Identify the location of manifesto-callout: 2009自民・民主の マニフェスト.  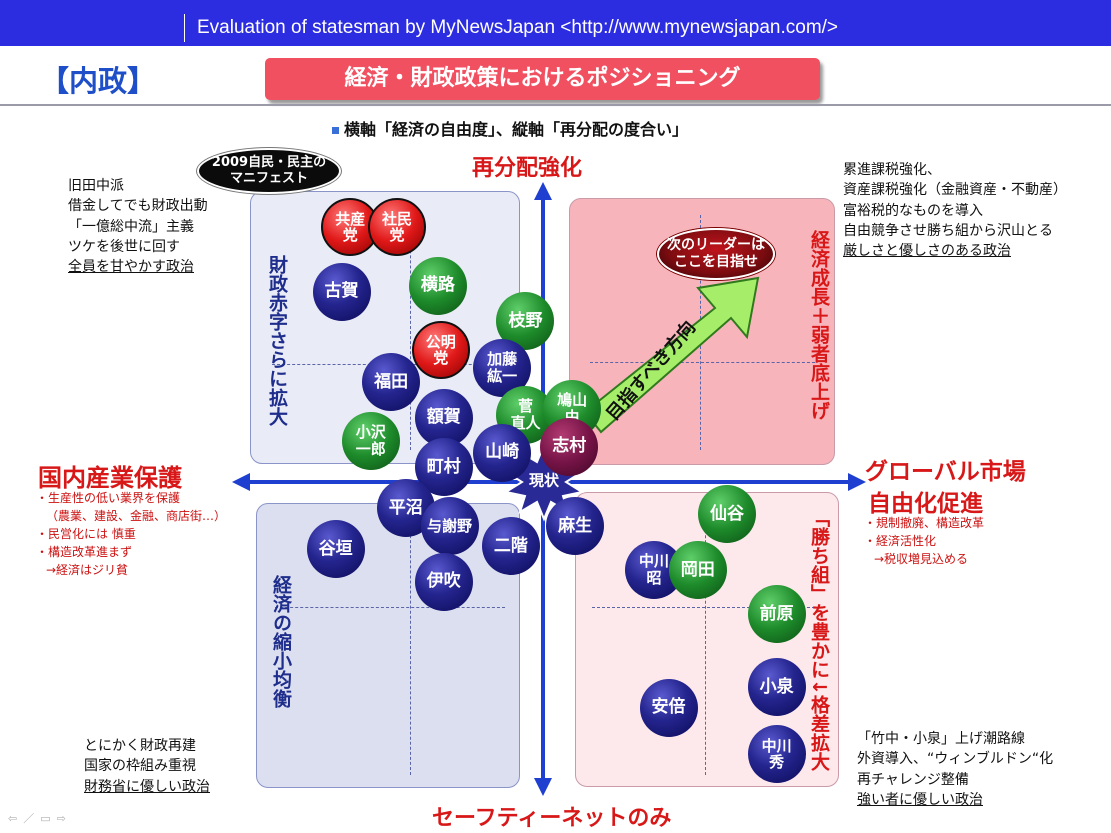
(269, 171).